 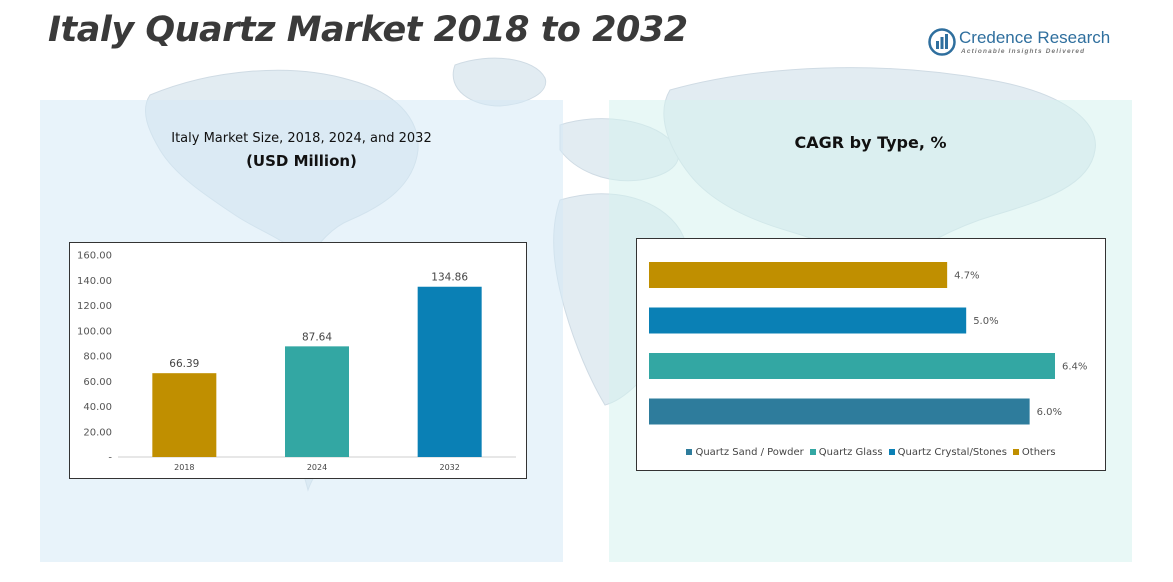 What do you see at coordinates (301, 138) in the screenshot?
I see `market-size-title: Italy Market Size, 2018, 2024, and 2032` at bounding box center [301, 138].